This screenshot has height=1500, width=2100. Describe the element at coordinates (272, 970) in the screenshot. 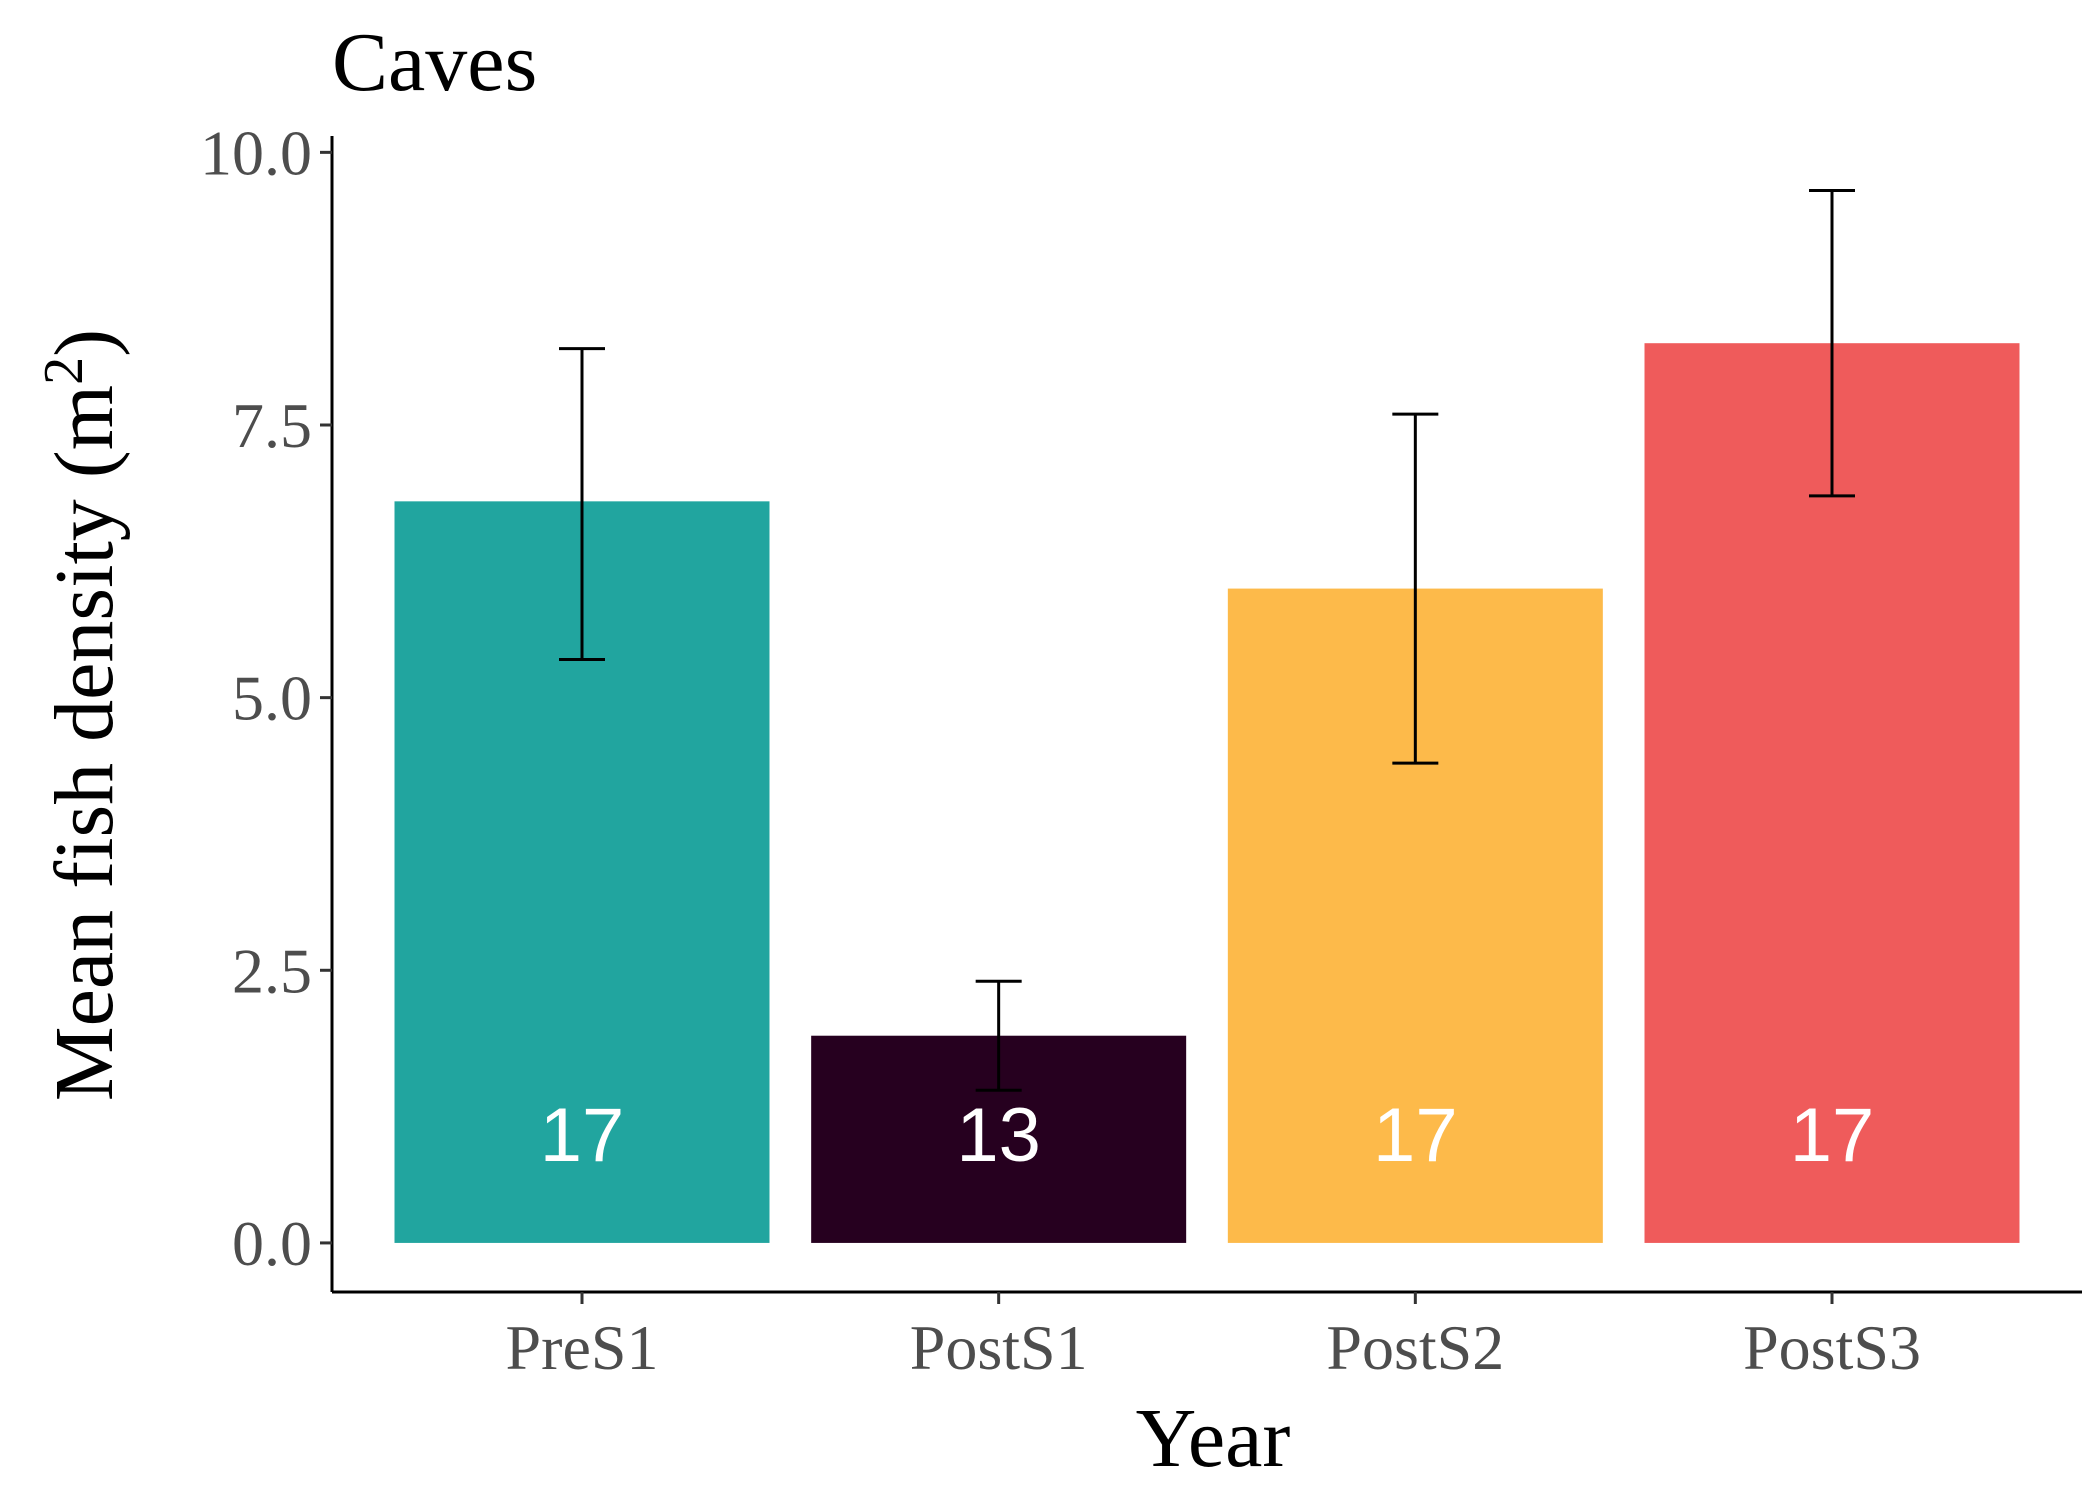

I see `y-tick-label: 2.5` at that location.